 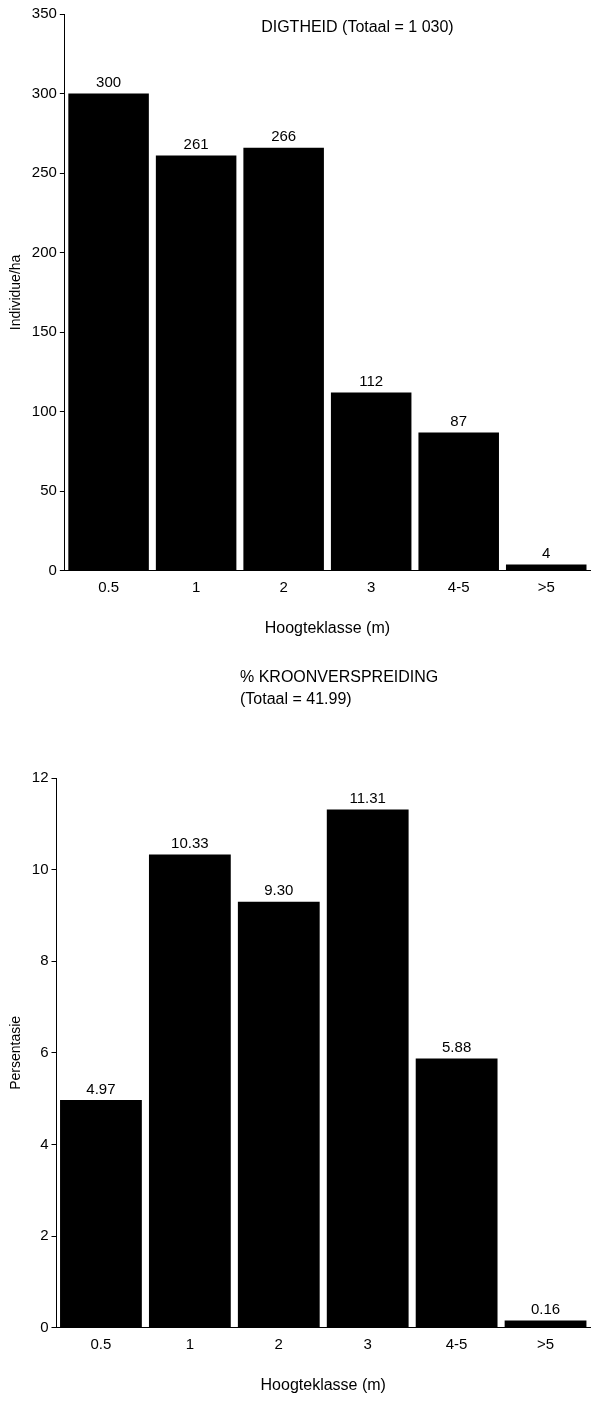 What do you see at coordinates (44, 172) in the screenshot?
I see `y-tick-label: 250` at bounding box center [44, 172].